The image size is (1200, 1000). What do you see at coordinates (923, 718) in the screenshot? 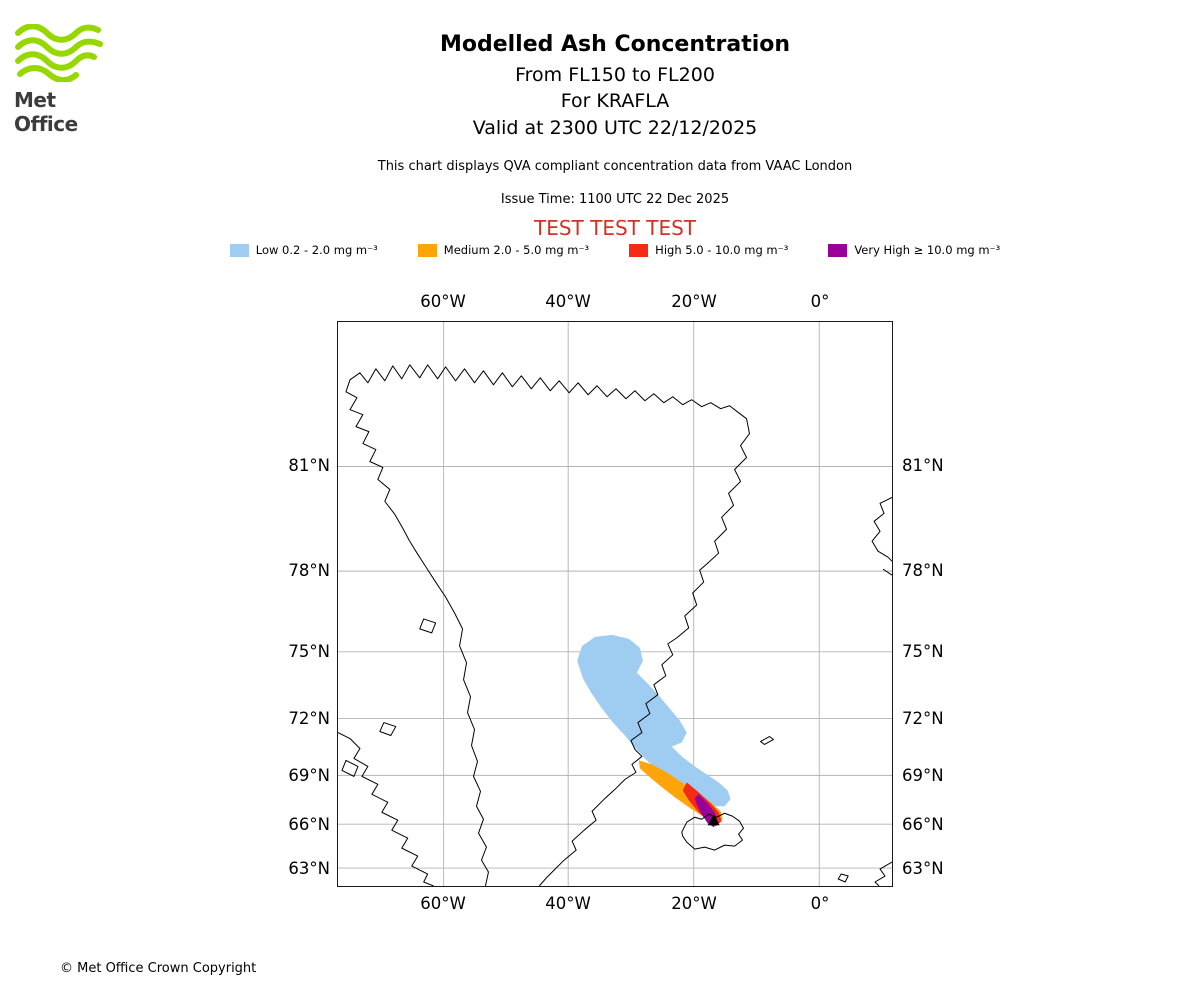
I see `y-tick-right-72n: 72°N` at bounding box center [923, 718].